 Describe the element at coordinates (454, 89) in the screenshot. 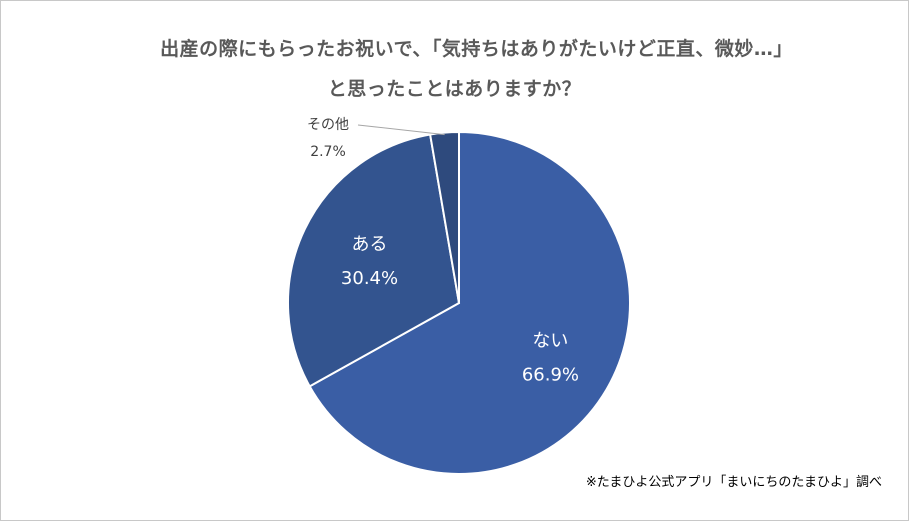

I see `chart-title-line-2: と思ったことはありますか？` at that location.